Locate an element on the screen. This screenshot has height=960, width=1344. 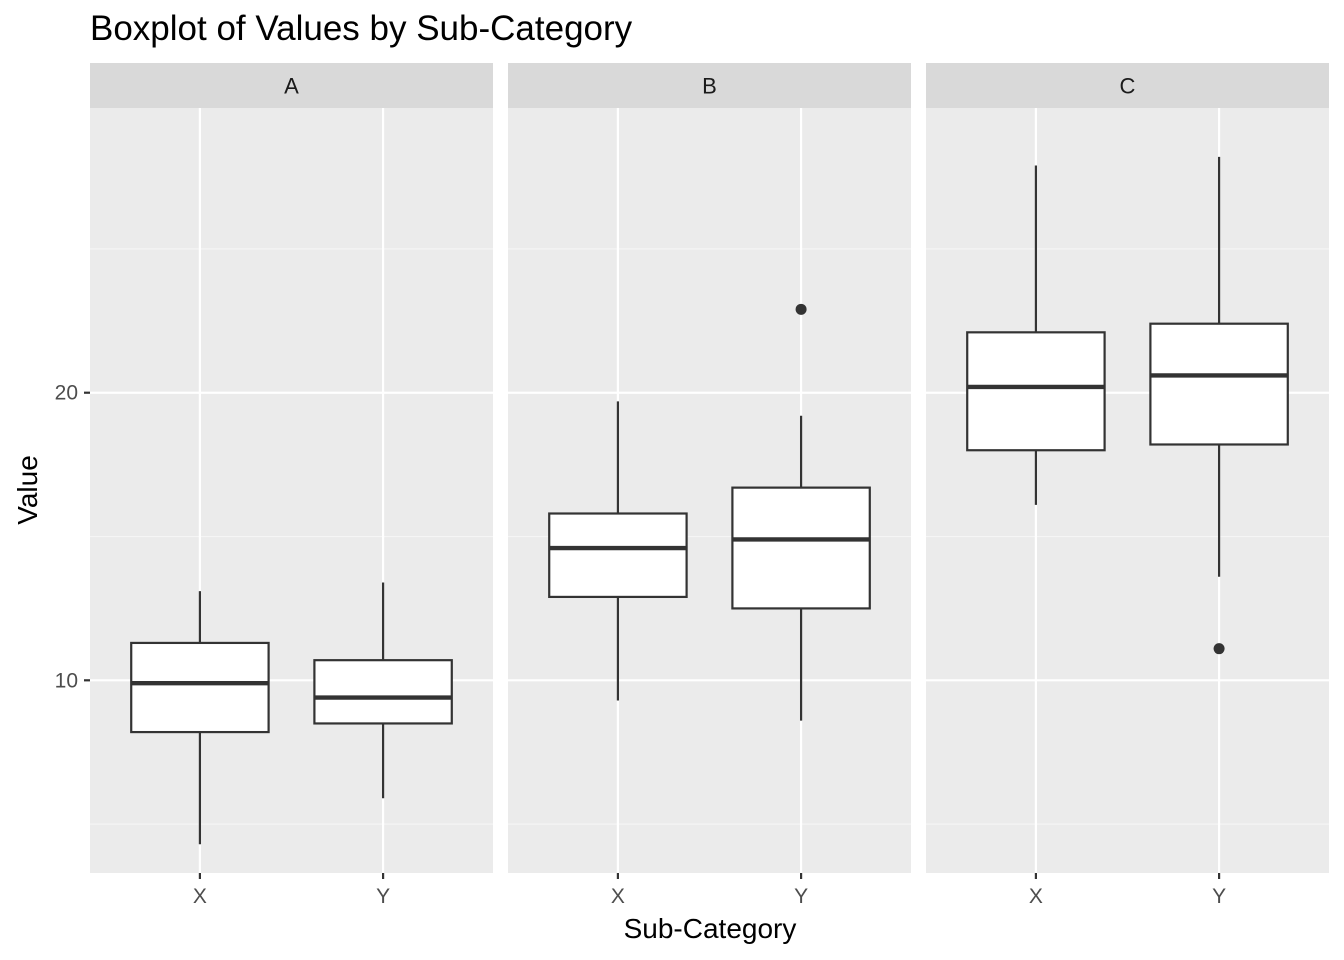
y-axis: 10 20 is located at coordinates (72, 537).